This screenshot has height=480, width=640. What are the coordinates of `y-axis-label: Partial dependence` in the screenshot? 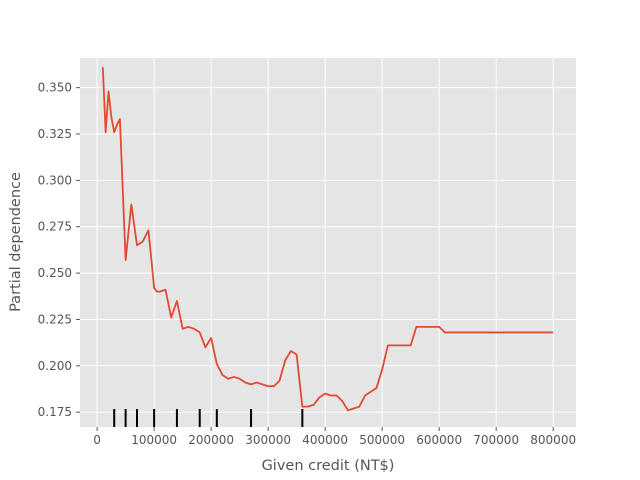 It's located at (16, 242).